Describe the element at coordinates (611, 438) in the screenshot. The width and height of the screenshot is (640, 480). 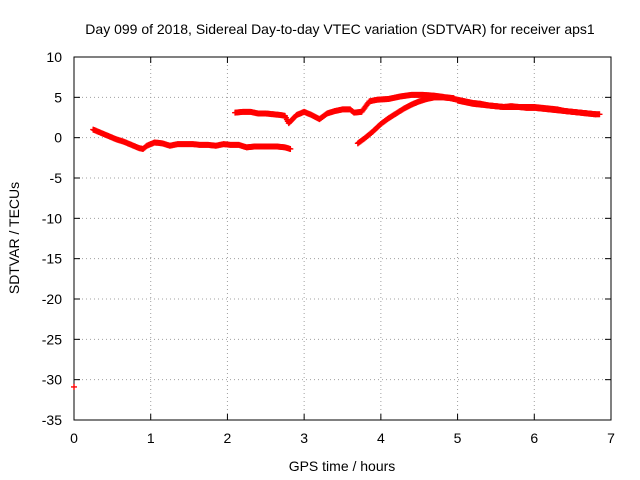
I see `x-tick-label: 7` at that location.